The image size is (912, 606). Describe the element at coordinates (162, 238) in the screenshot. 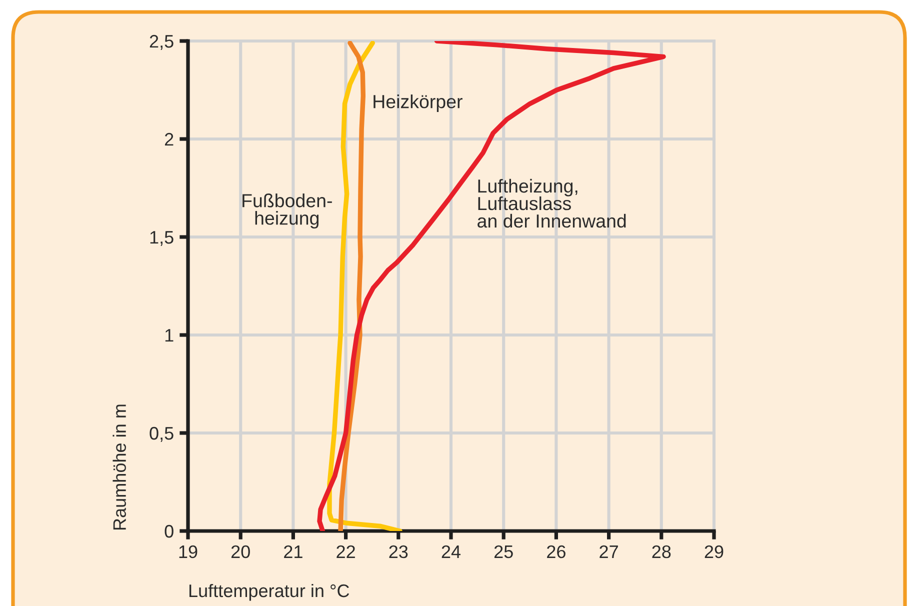

I see `y-tick-label: 1,5` at that location.